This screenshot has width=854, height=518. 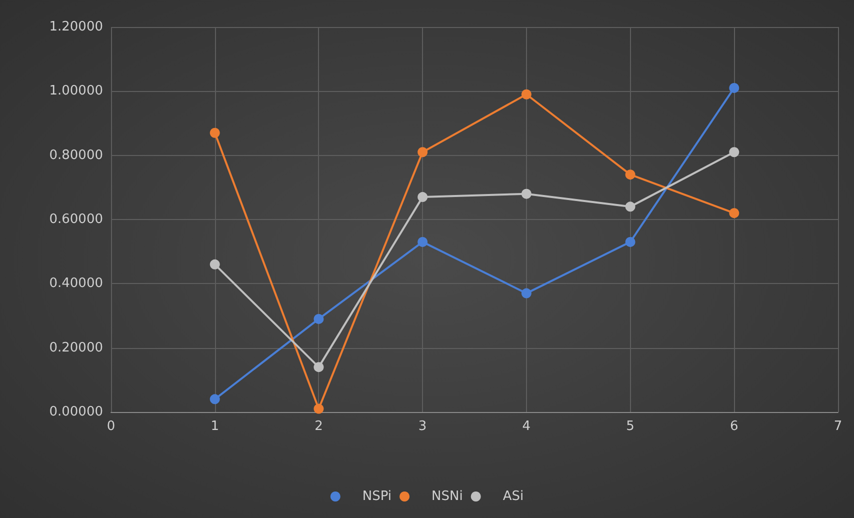 What do you see at coordinates (734, 426) in the screenshot?
I see `x-tick-label: 6` at bounding box center [734, 426].